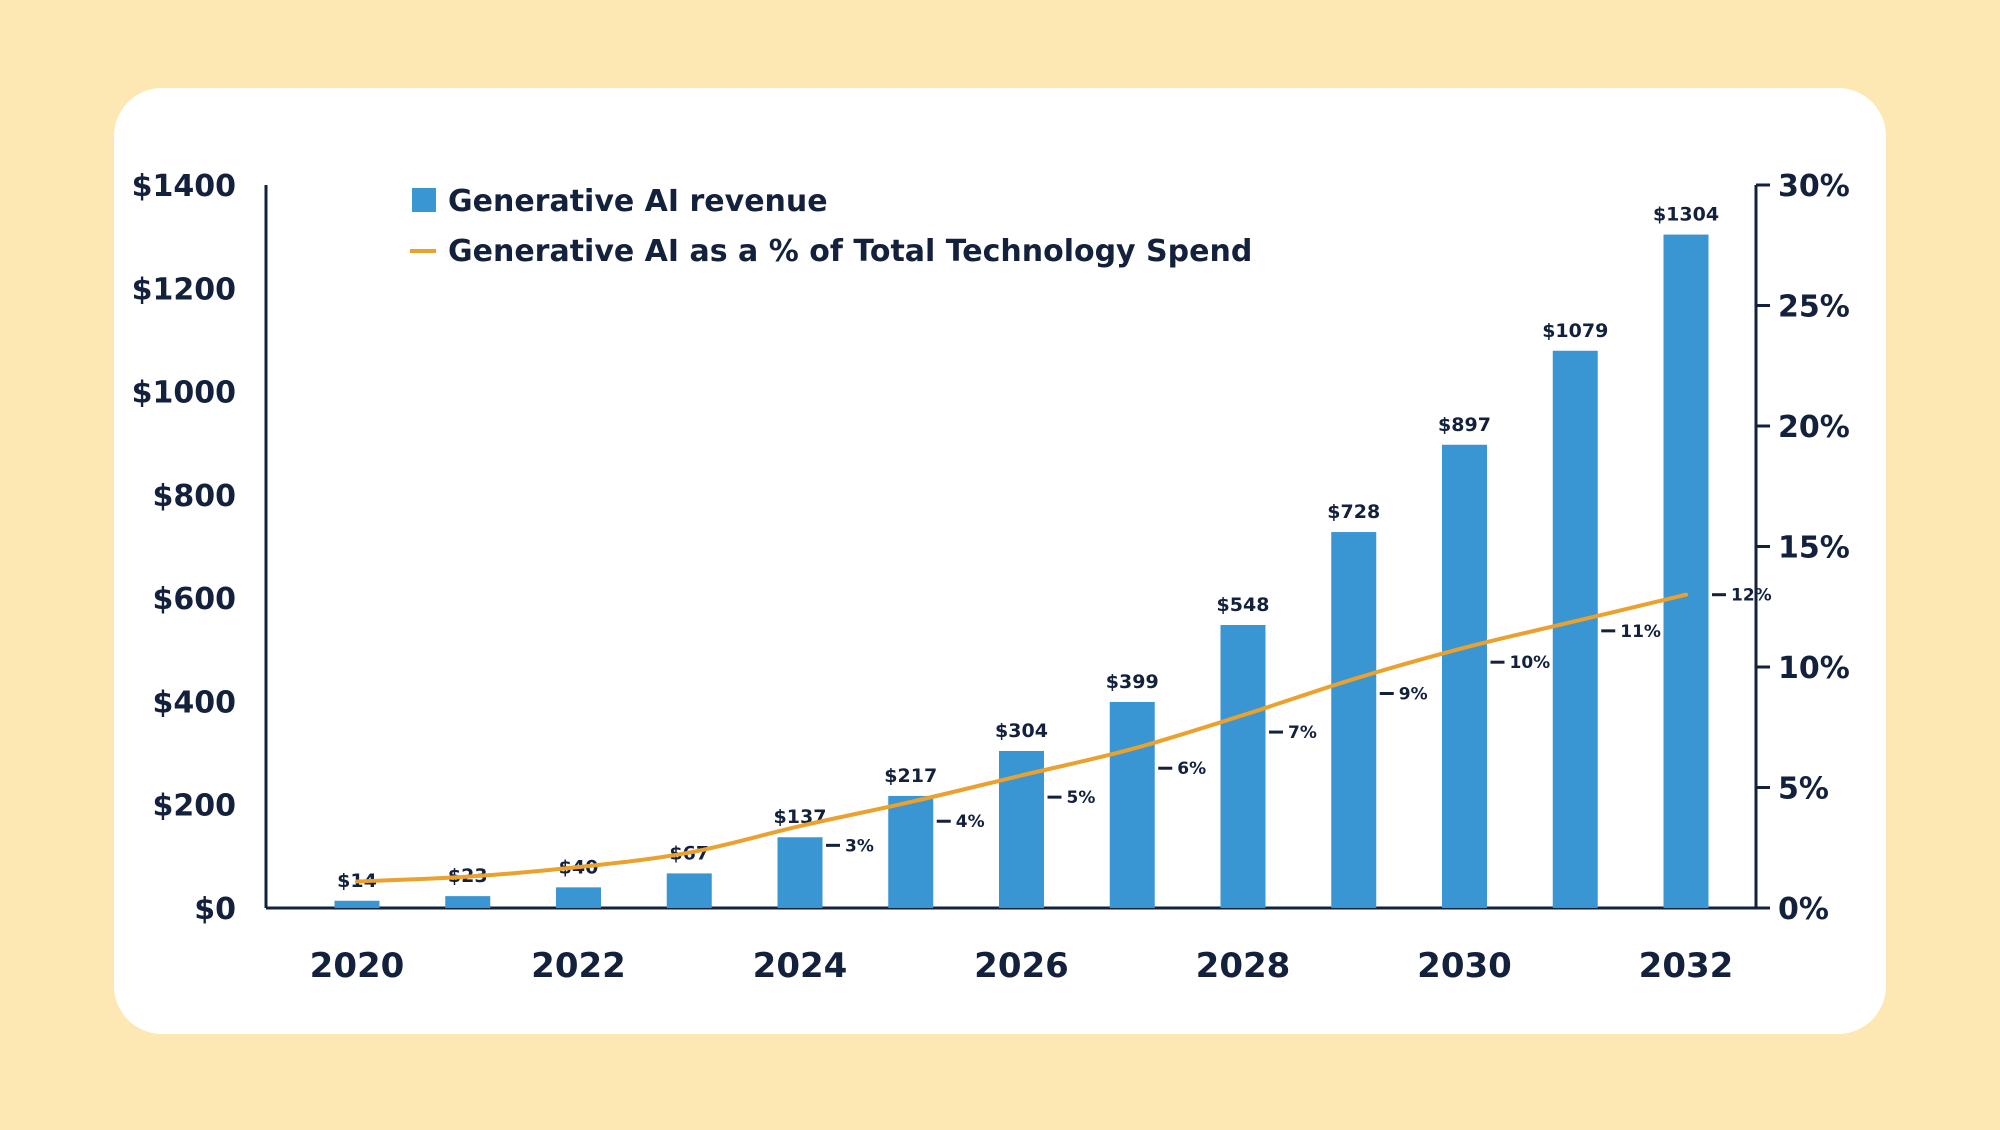  I want to click on x-tick-label: 2024, so click(800, 966).